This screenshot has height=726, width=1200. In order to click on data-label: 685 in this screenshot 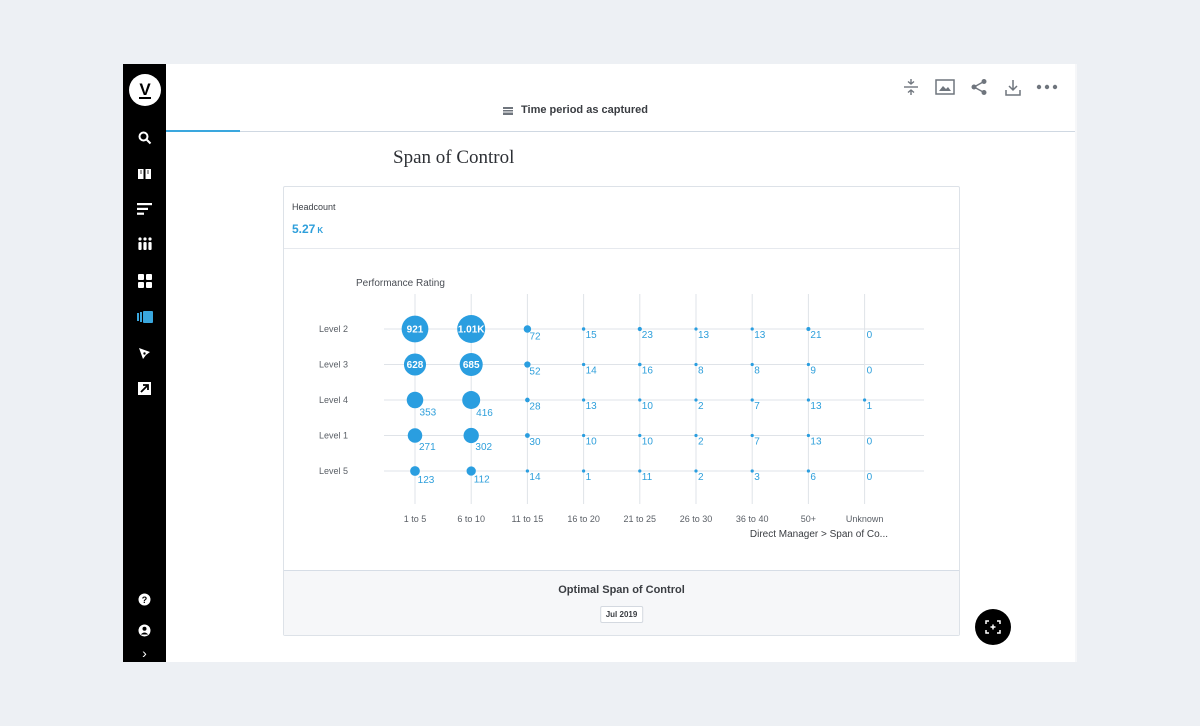, I will do `click(471, 365)`.